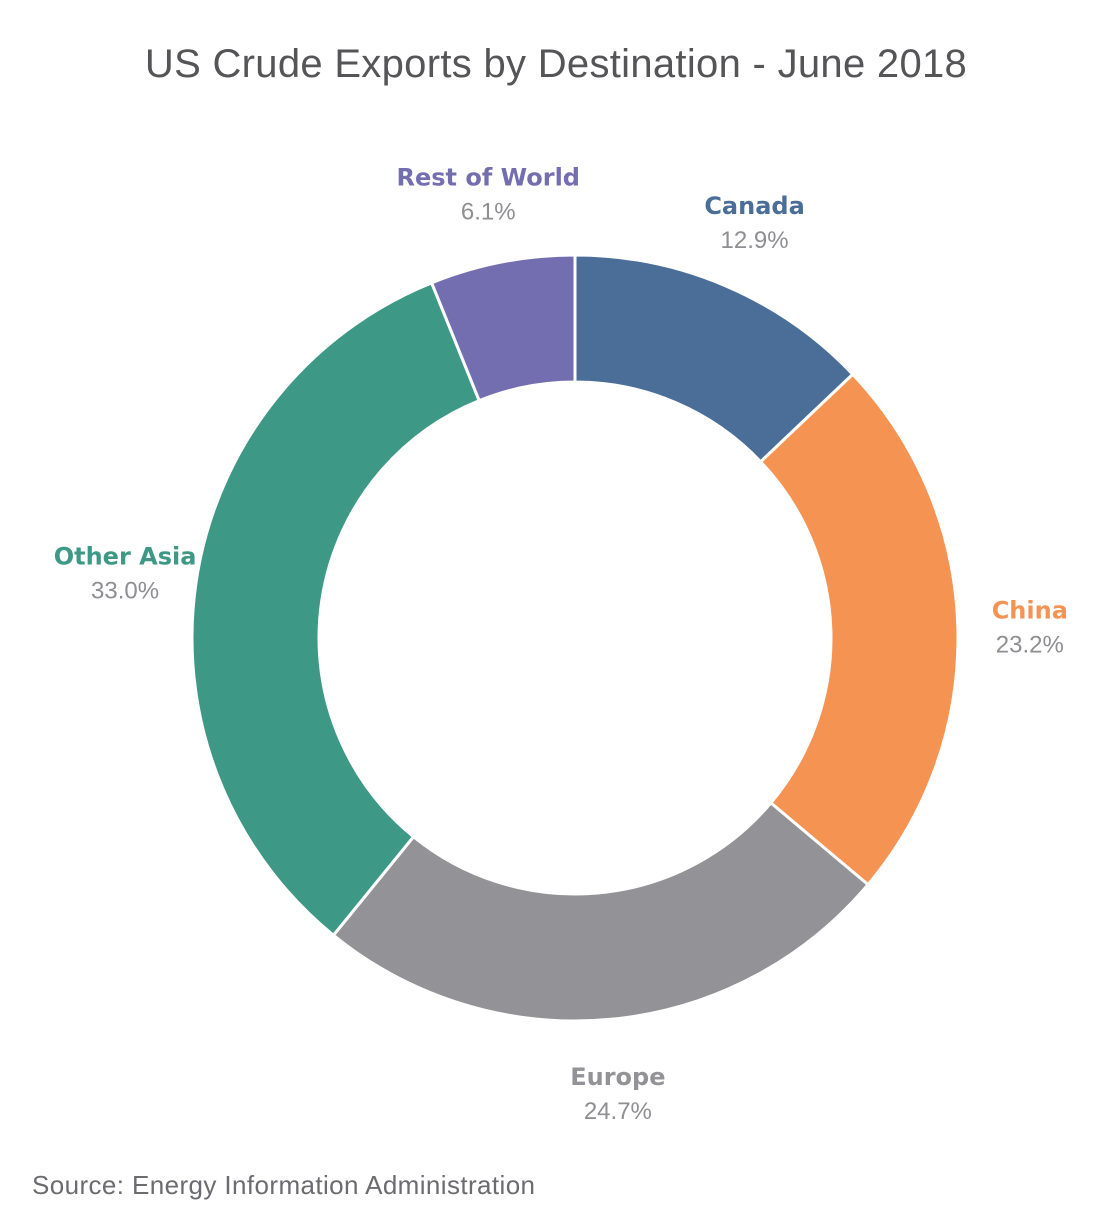 The height and width of the screenshot is (1216, 1112). I want to click on slice-name-canada: Canada, so click(754, 206).